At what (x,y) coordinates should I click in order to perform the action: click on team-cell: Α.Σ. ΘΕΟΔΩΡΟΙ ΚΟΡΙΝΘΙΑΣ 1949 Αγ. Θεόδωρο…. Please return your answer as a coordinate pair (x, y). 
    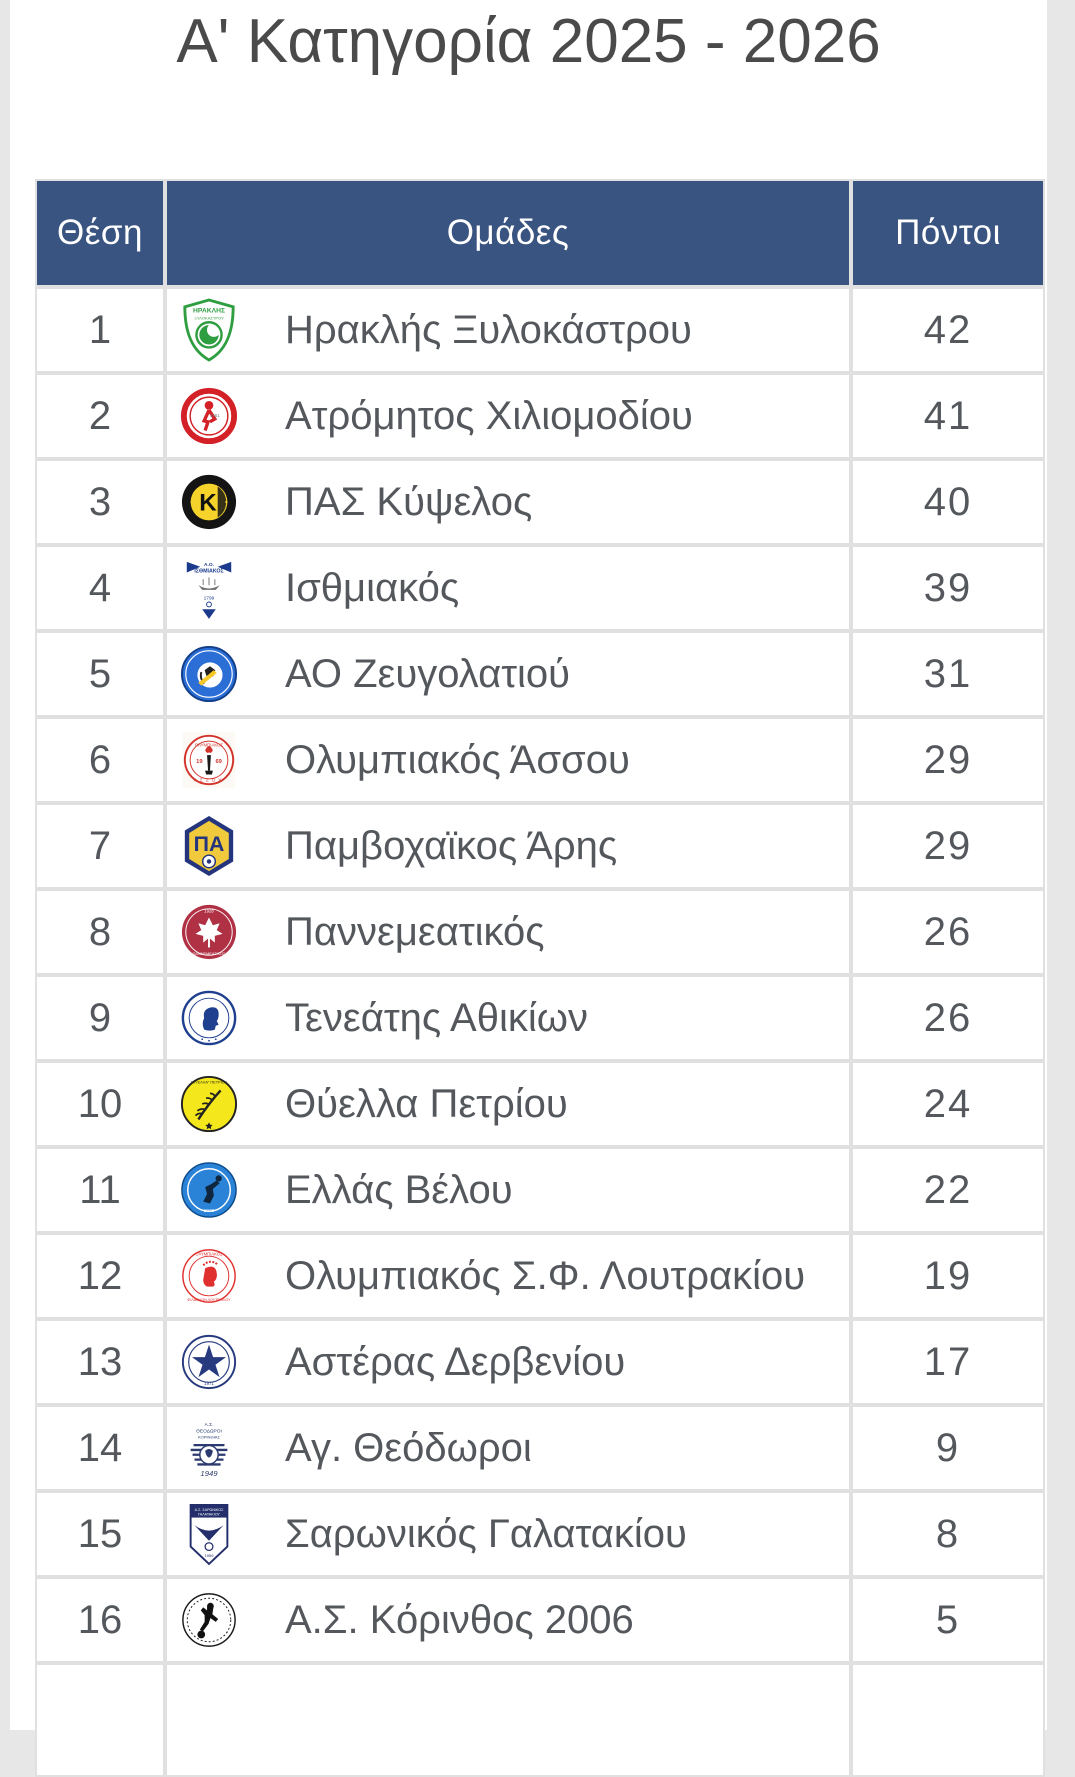
    Looking at the image, I should click on (508, 1448).